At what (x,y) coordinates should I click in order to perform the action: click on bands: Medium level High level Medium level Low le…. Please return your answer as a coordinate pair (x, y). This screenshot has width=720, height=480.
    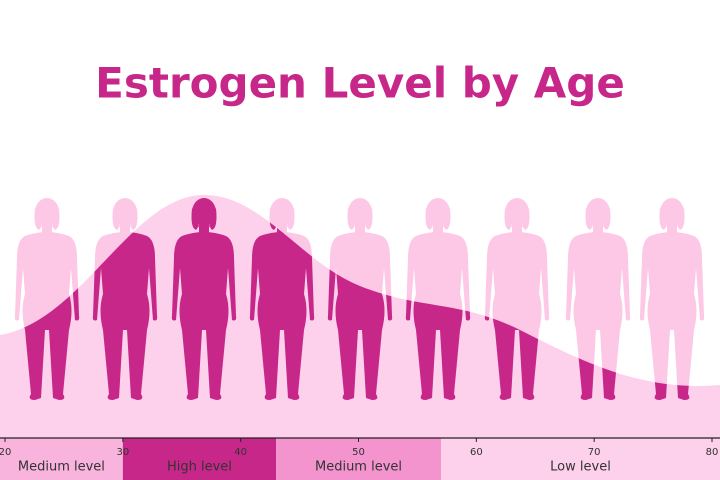
    Looking at the image, I should click on (360, 459).